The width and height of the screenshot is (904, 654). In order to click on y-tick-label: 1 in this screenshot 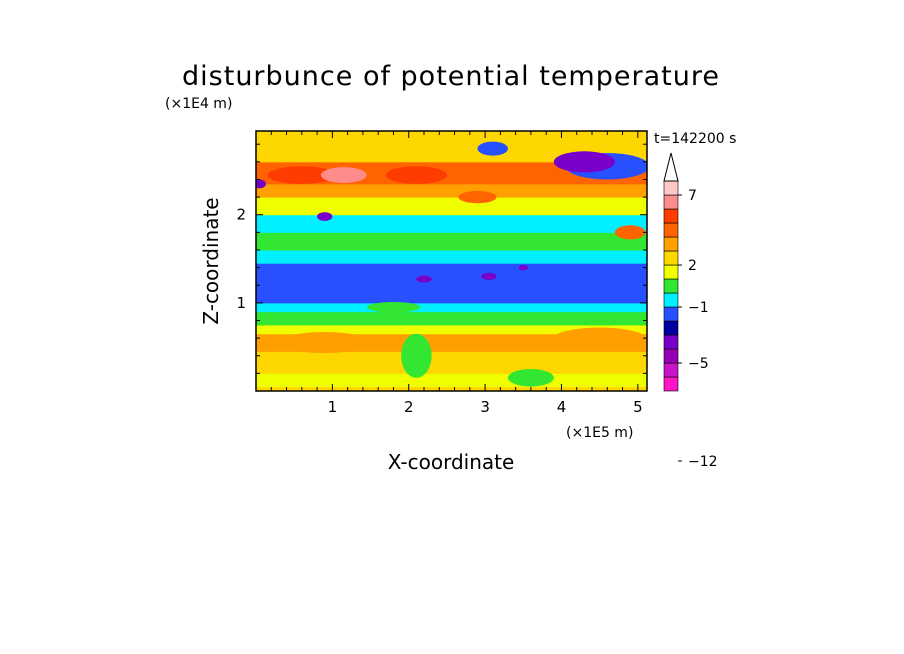, I will do `click(241, 303)`.